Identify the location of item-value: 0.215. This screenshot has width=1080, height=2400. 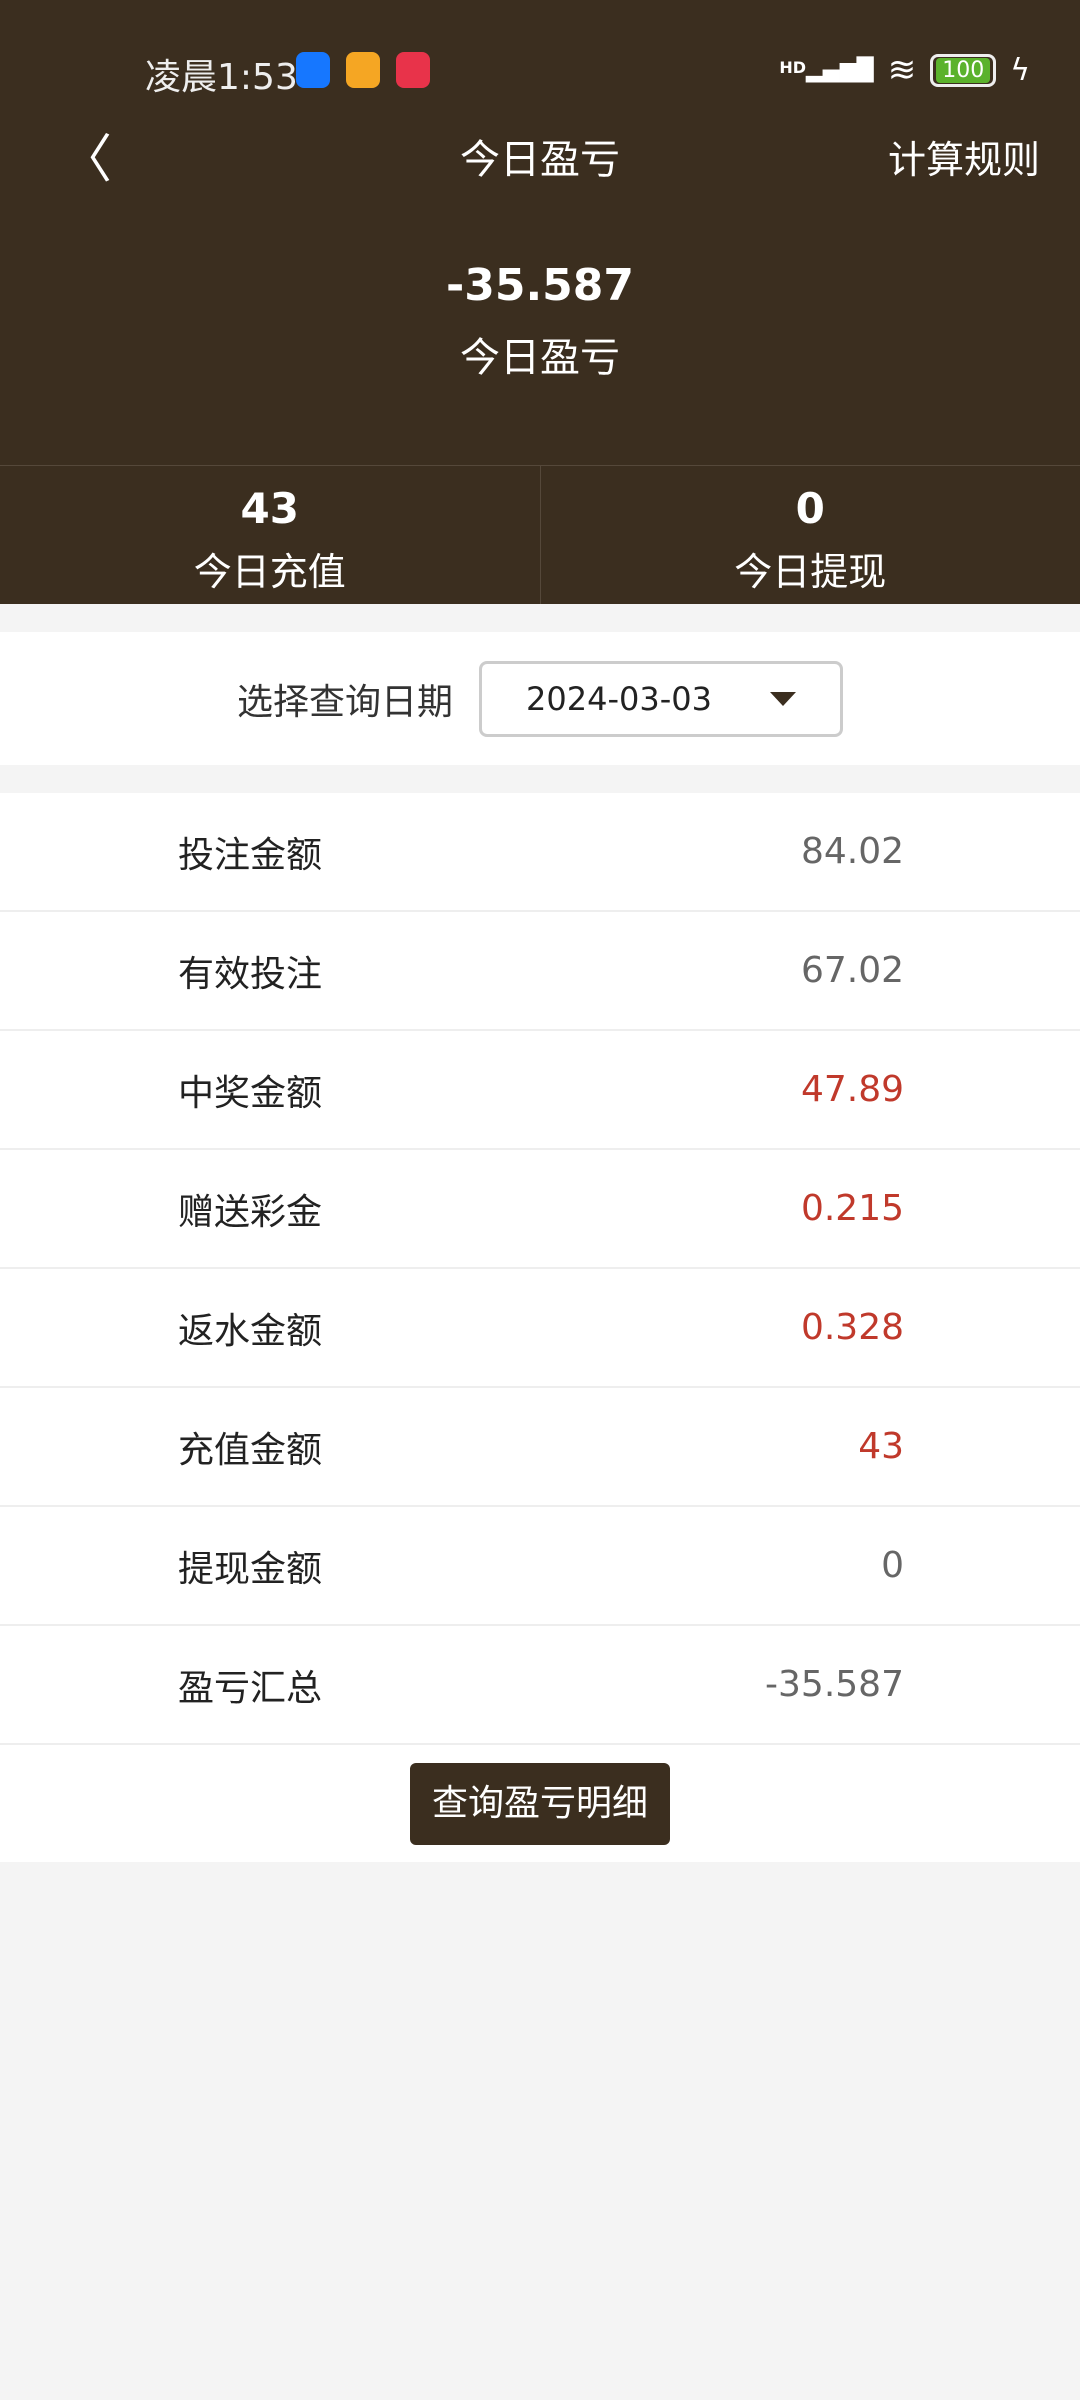
(852, 1208).